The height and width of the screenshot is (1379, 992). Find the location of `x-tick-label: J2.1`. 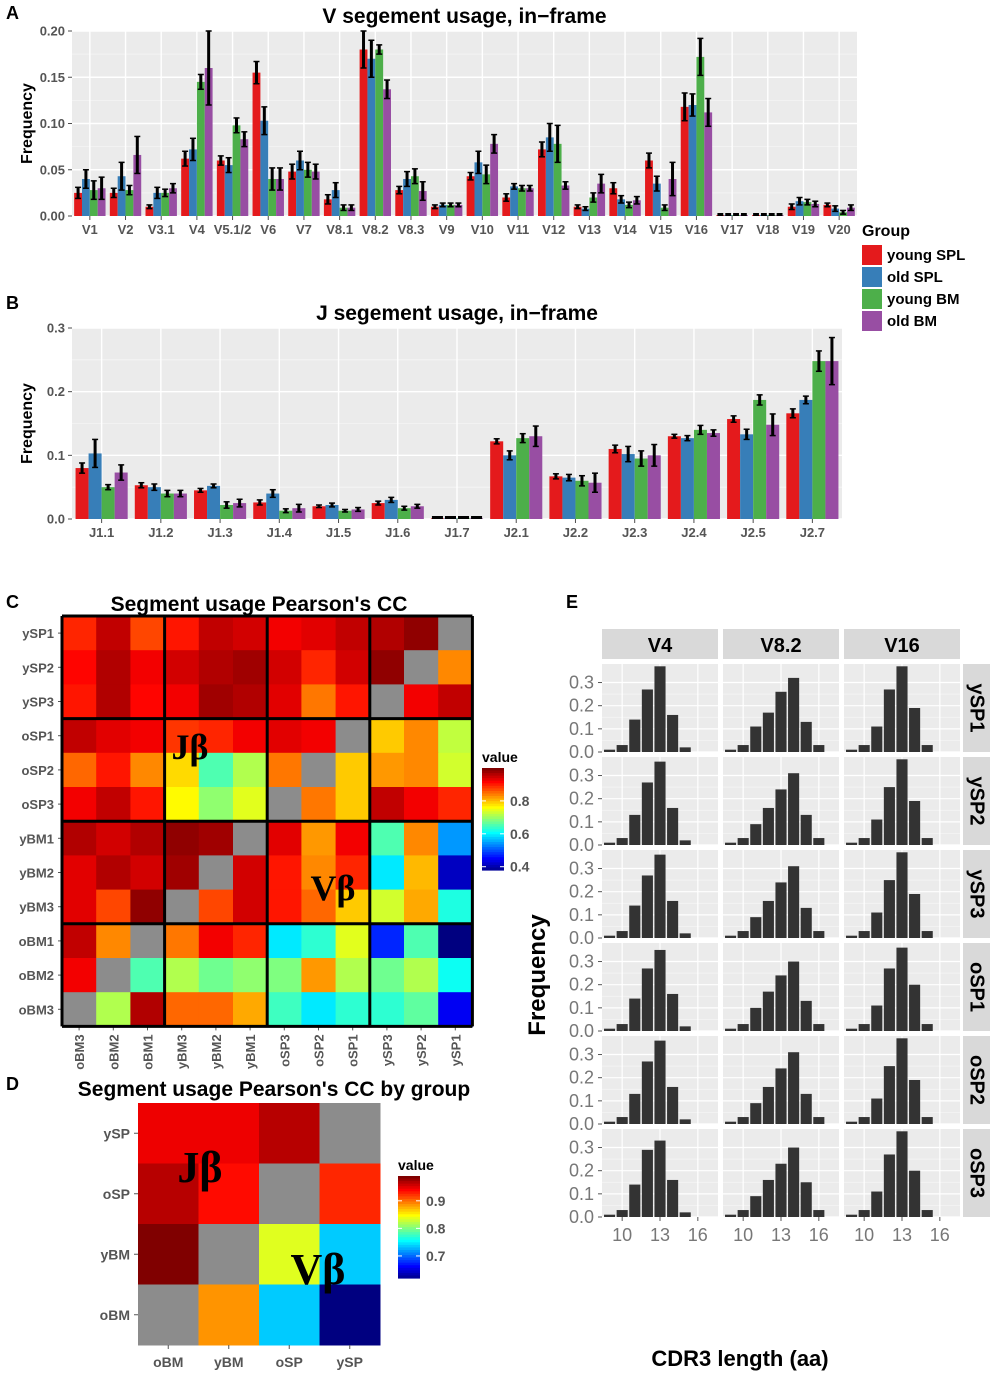

x-tick-label: J2.1 is located at coordinates (516, 532).